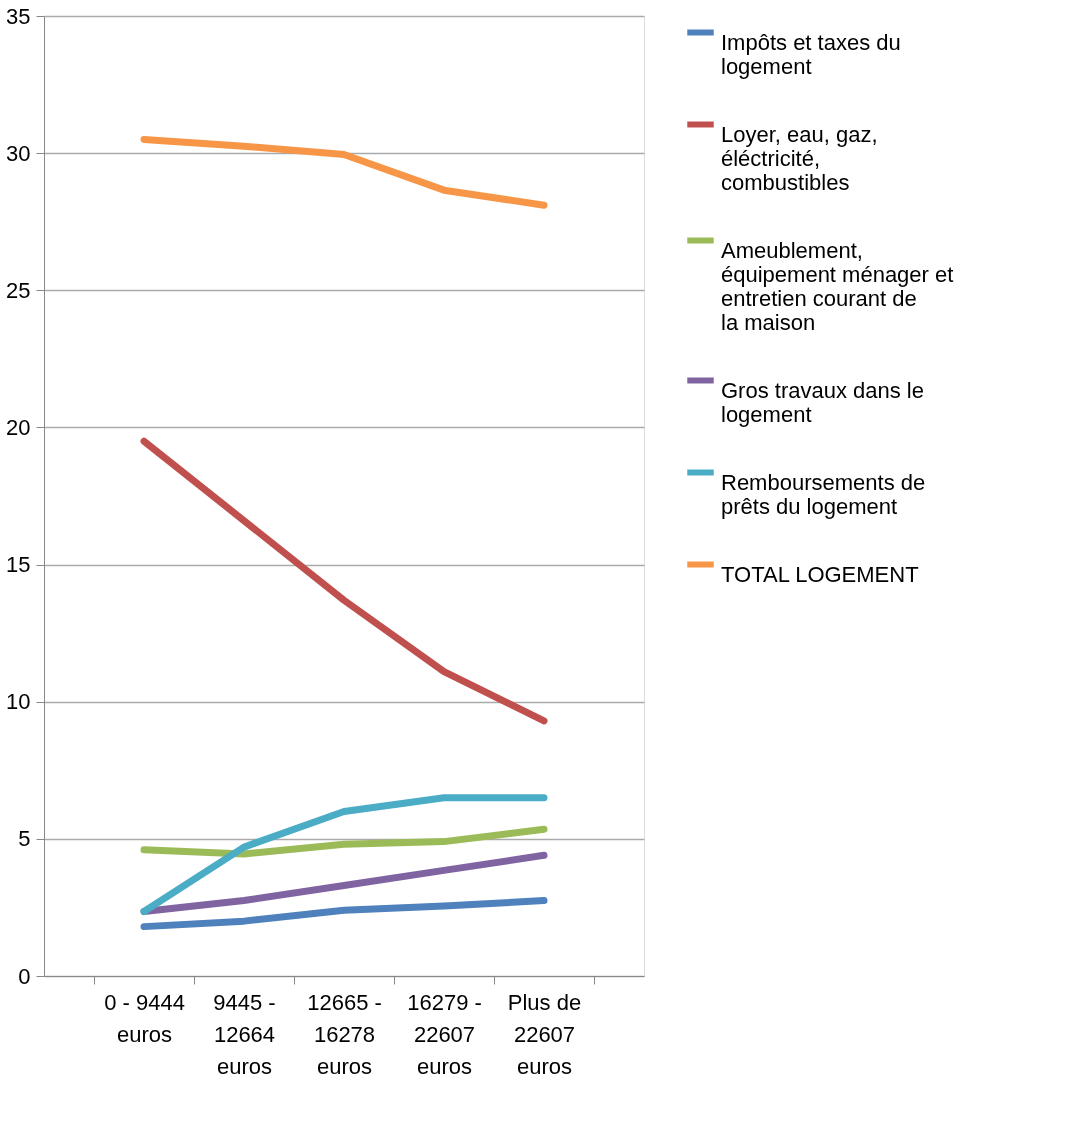 The height and width of the screenshot is (1126, 1081). Describe the element at coordinates (18, 290) in the screenshot. I see `y-tick-label: 25` at that location.